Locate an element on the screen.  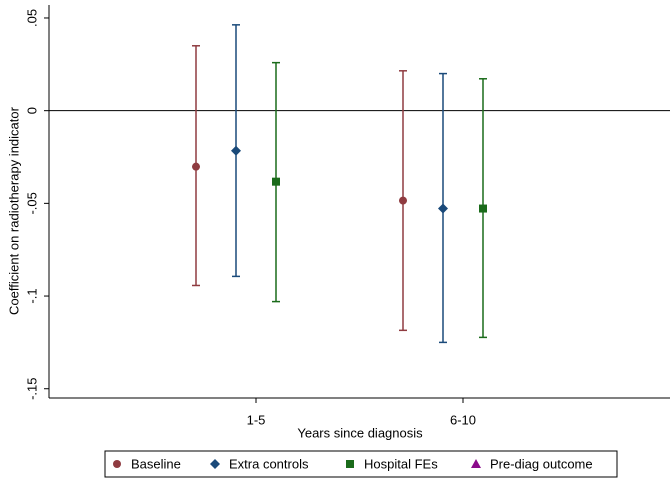
y-tick-label: -.05 is located at coordinates (31, 203).